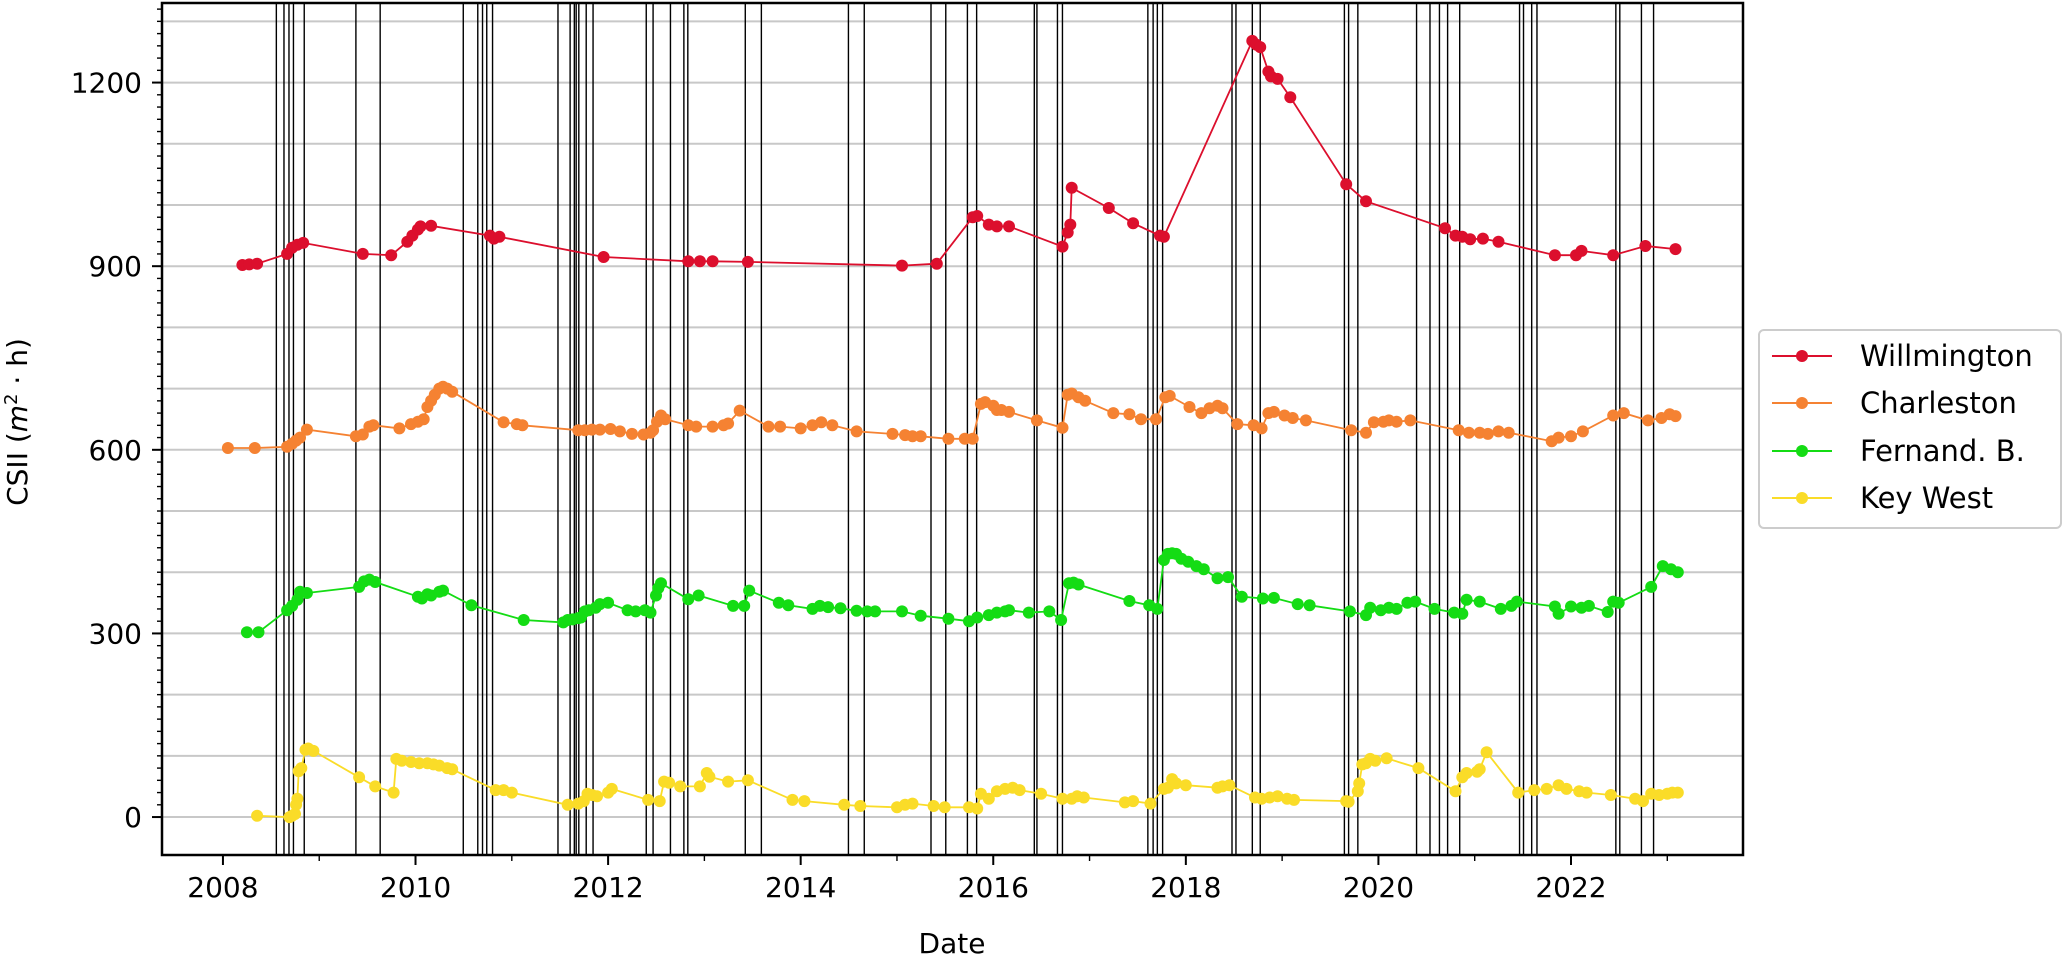  What do you see at coordinates (106, 83) in the screenshot?
I see `y-tick-label: 1200` at bounding box center [106, 83].